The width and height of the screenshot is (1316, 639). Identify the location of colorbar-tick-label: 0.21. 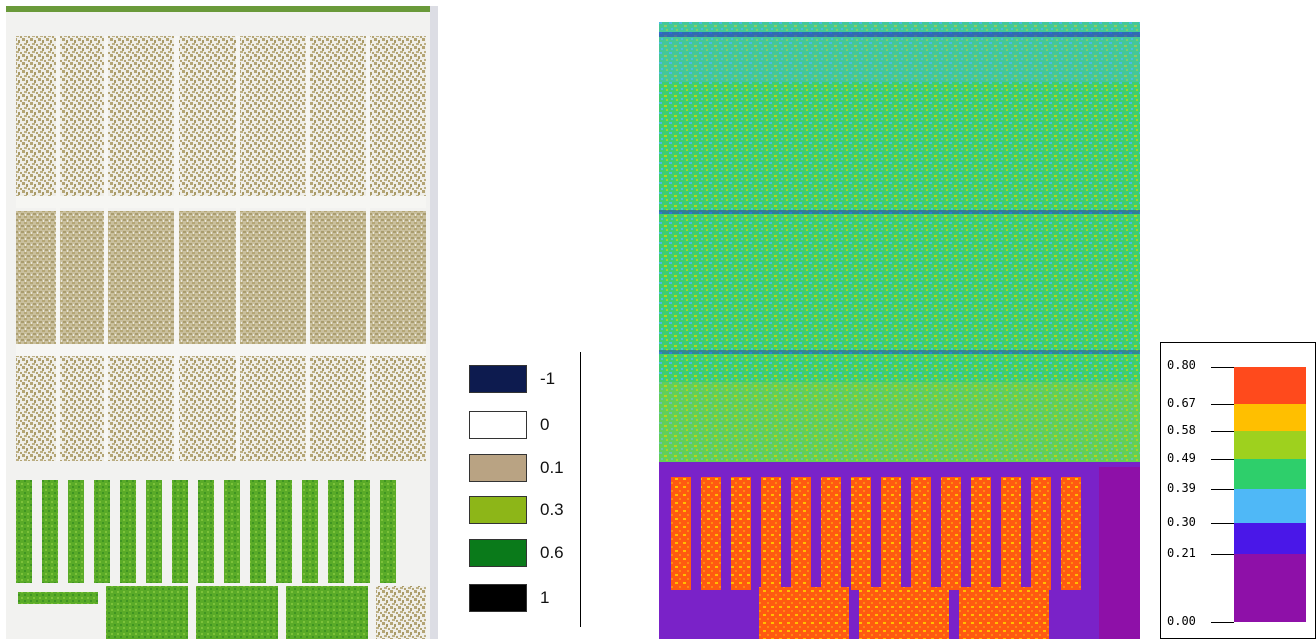
(1181, 553).